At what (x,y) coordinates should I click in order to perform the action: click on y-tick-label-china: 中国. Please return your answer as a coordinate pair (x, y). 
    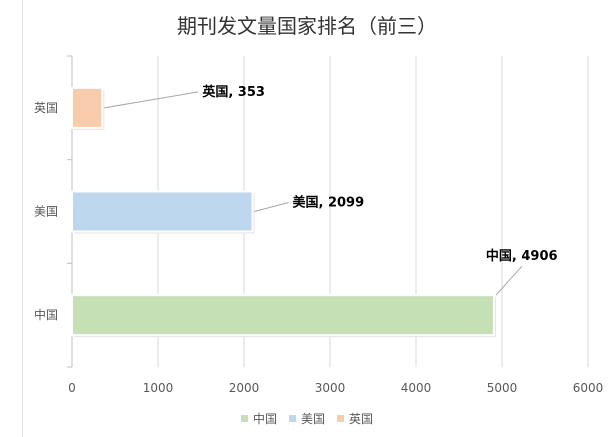
    Looking at the image, I should click on (46, 314).